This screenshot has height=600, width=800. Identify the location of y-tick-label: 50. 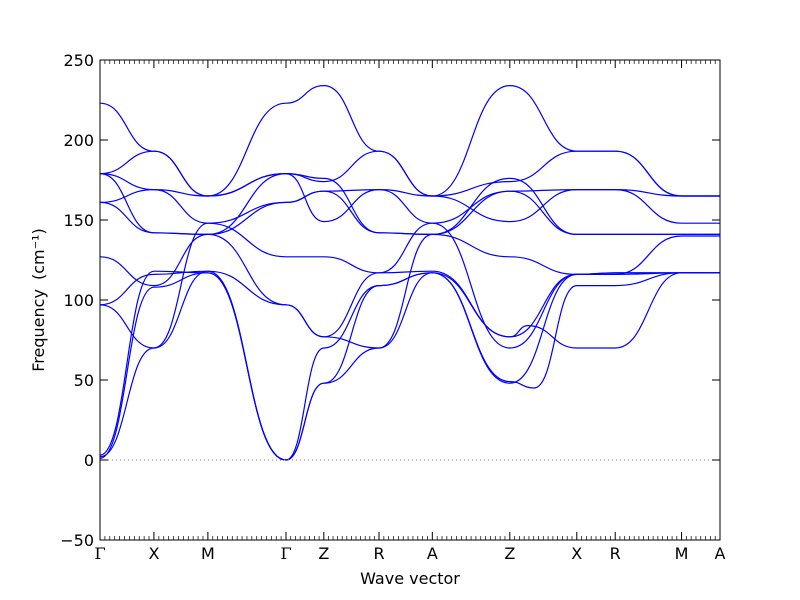
(84, 380).